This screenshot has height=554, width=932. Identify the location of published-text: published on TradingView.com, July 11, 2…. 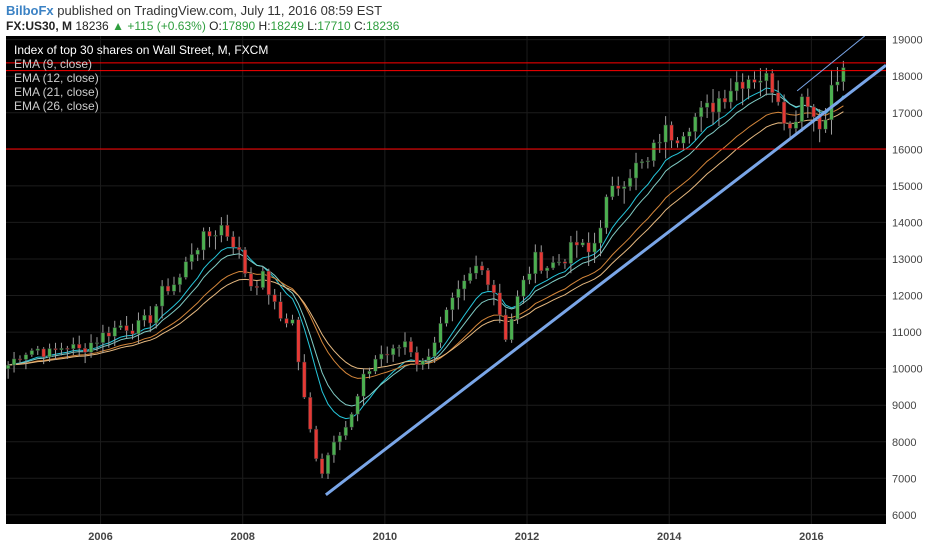
(220, 10).